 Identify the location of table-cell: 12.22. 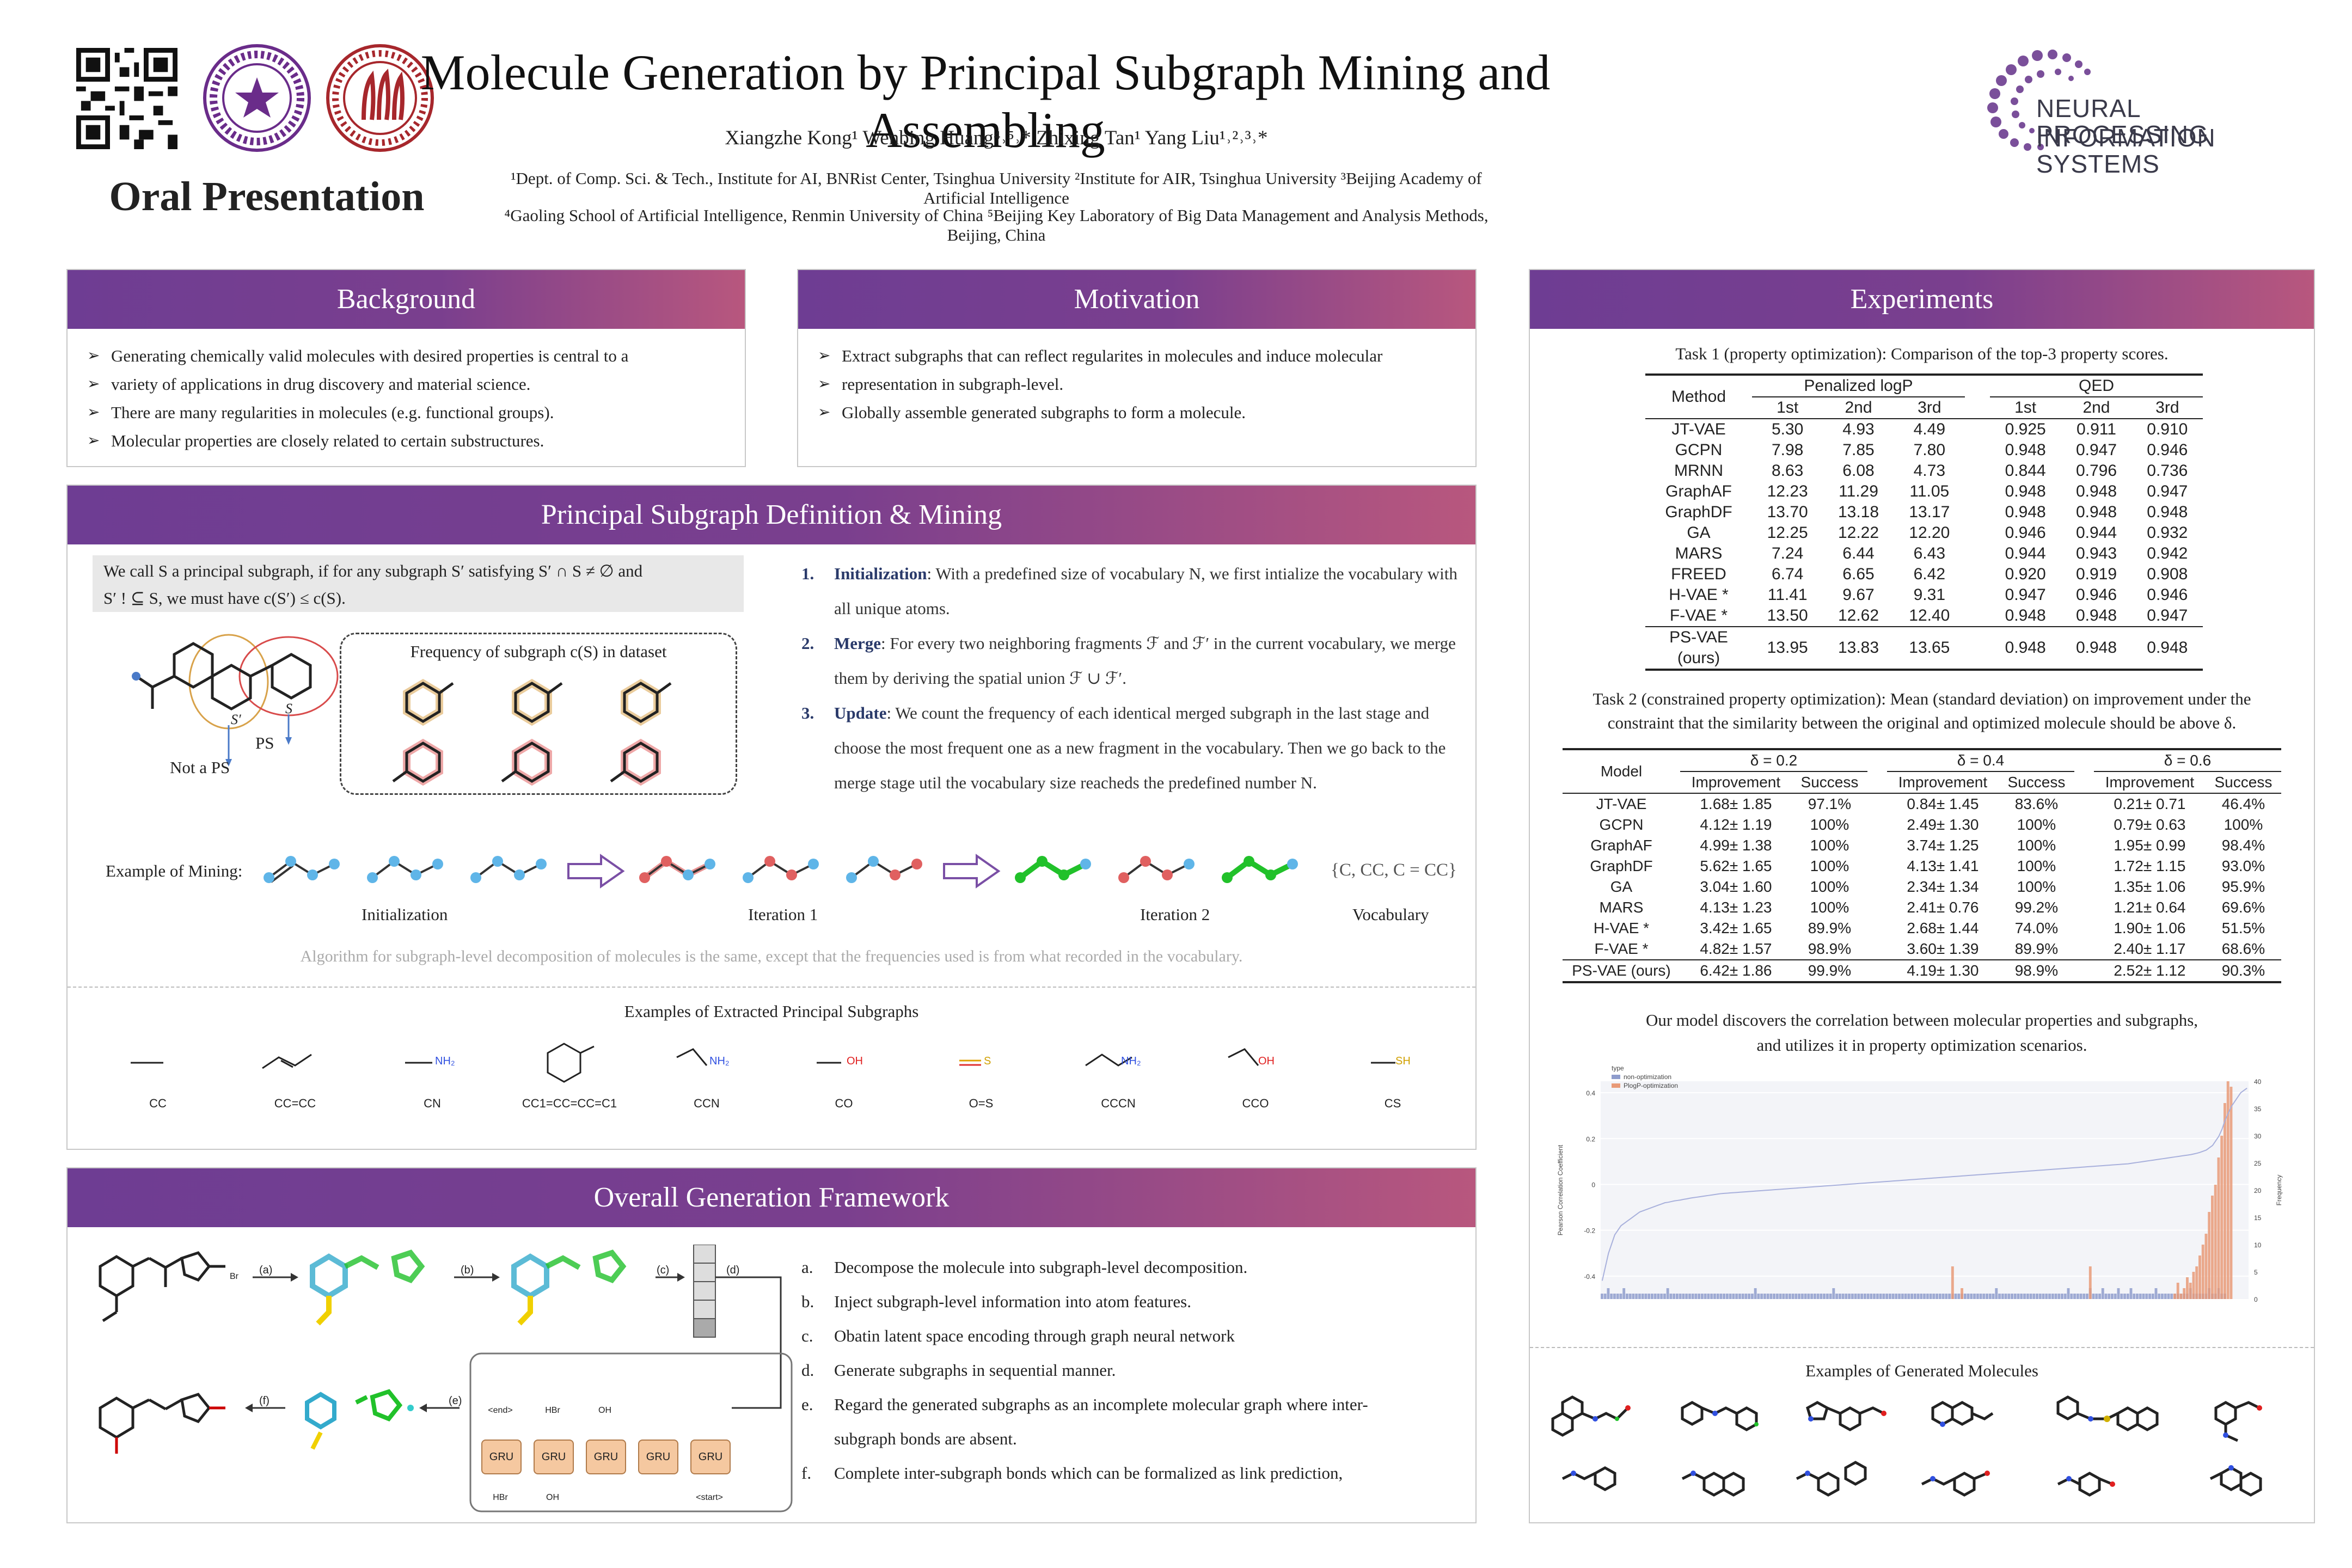
(1858, 533).